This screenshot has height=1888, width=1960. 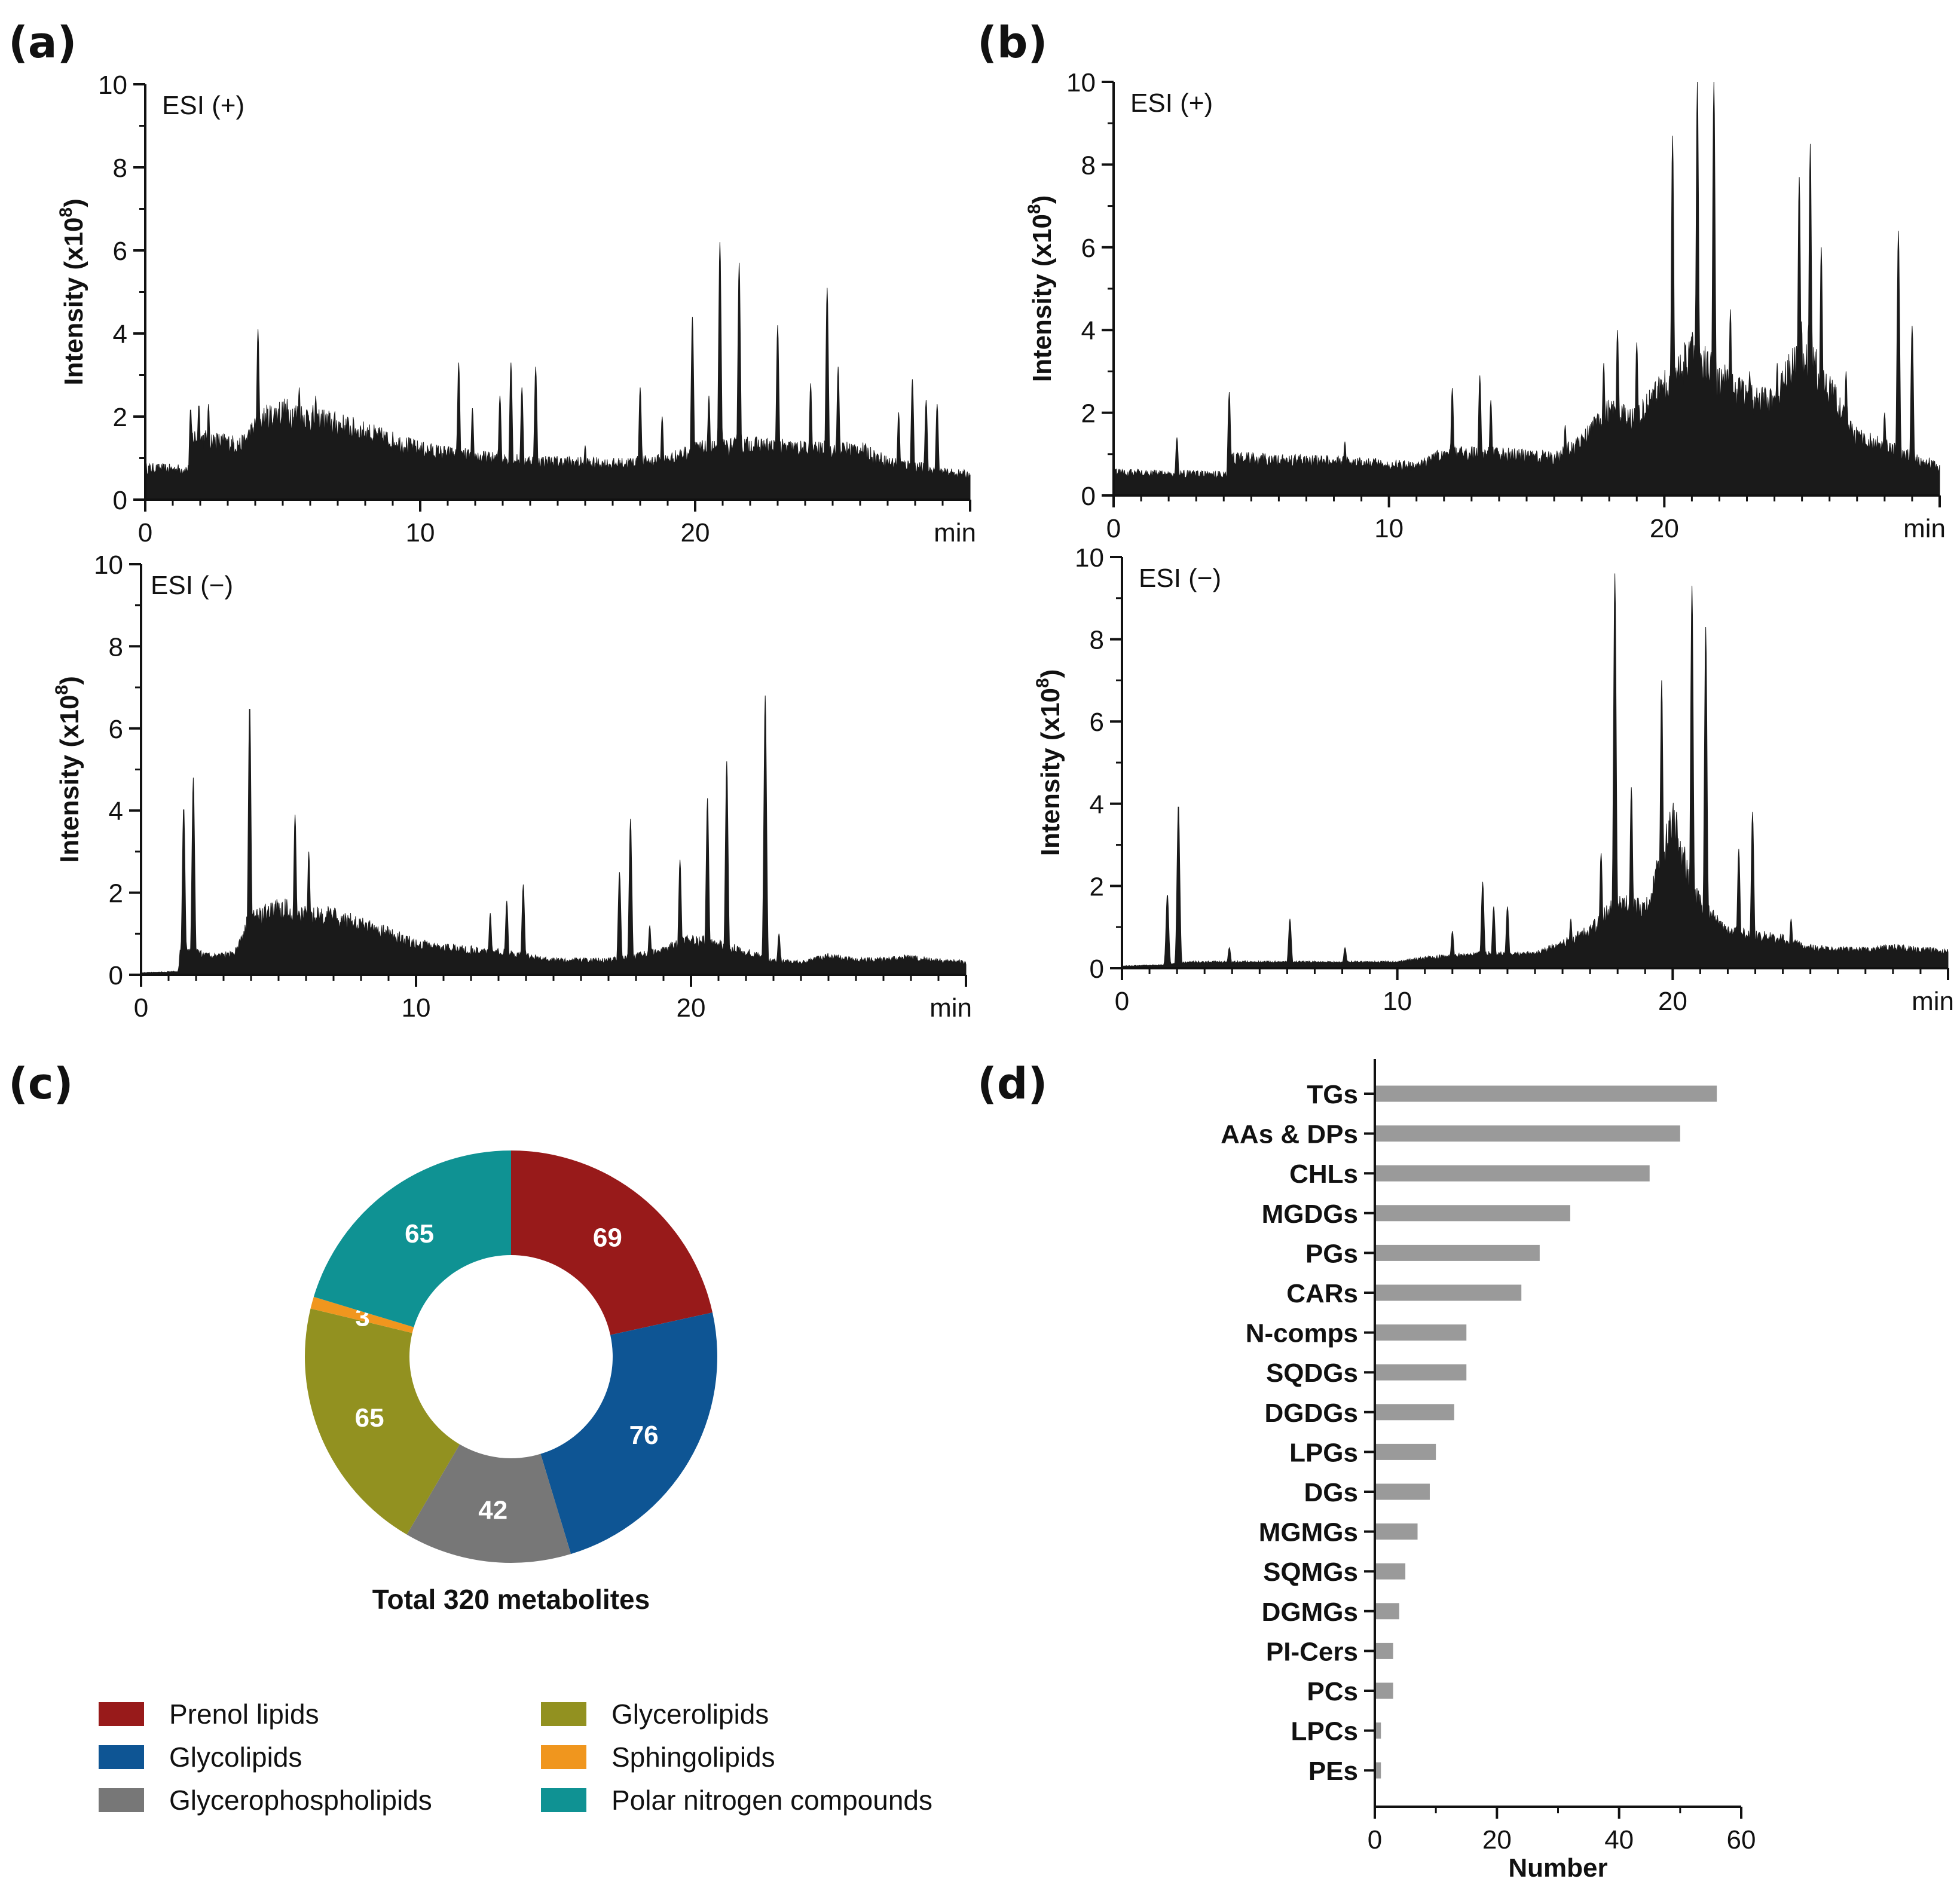 I want to click on panel-label-c: (c), so click(x=41, y=1083).